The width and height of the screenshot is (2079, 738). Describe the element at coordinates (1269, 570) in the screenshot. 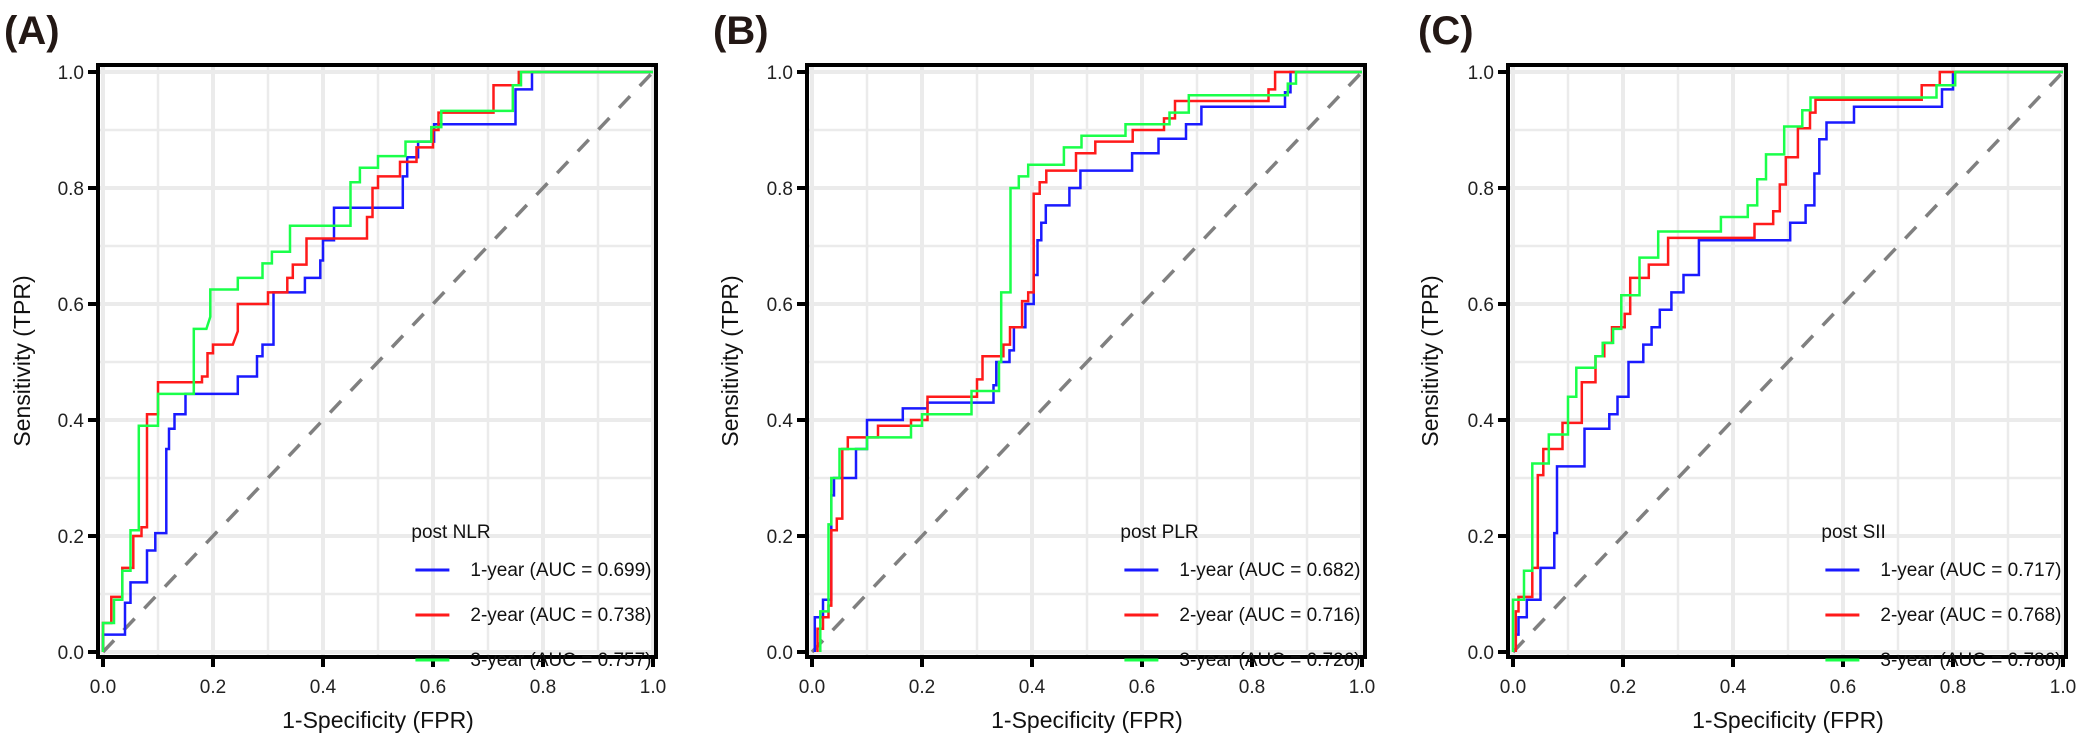

I see `legend-item-label: 1-year (AUC = 0.682)` at that location.